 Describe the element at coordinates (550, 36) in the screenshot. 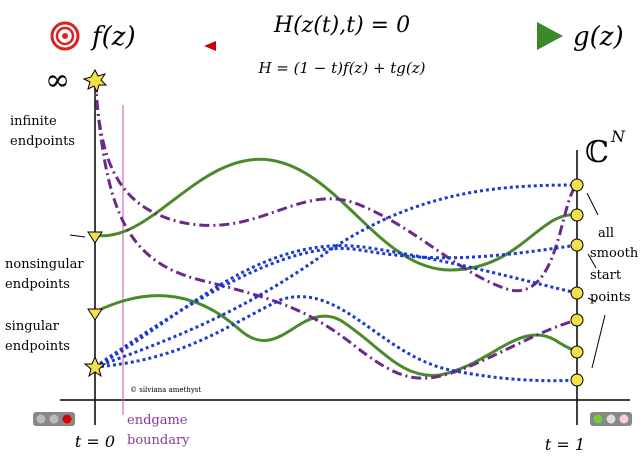

I see `play-icon` at that location.